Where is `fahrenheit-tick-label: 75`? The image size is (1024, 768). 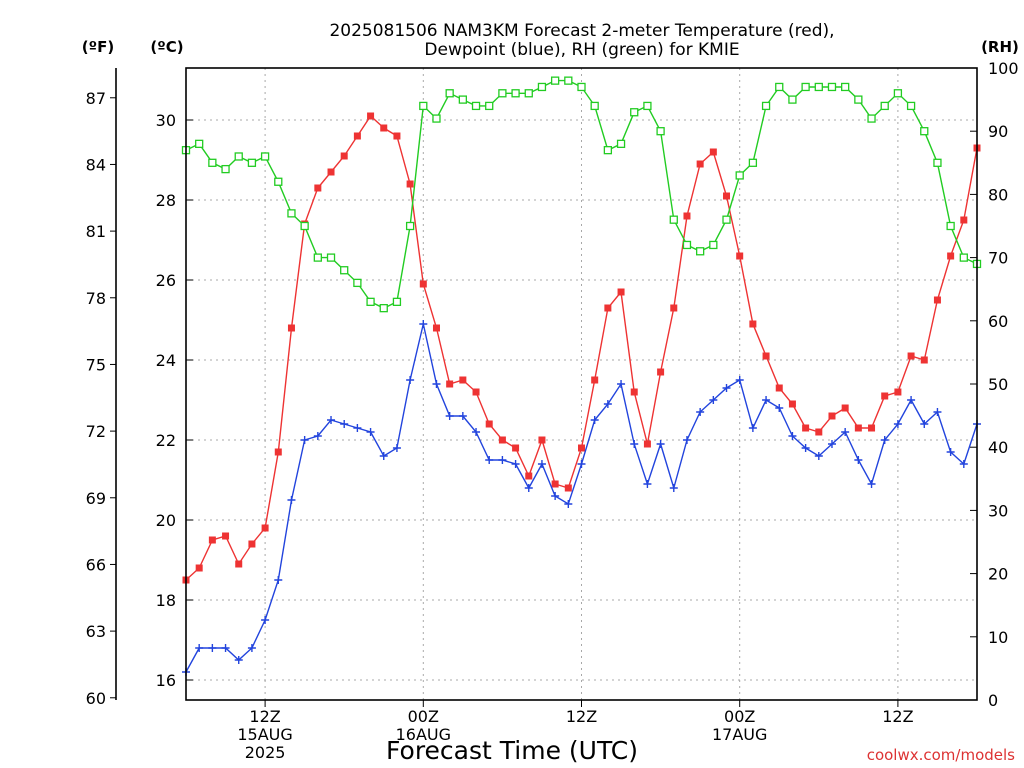
fahrenheit-tick-label: 75 is located at coordinates (96, 364).